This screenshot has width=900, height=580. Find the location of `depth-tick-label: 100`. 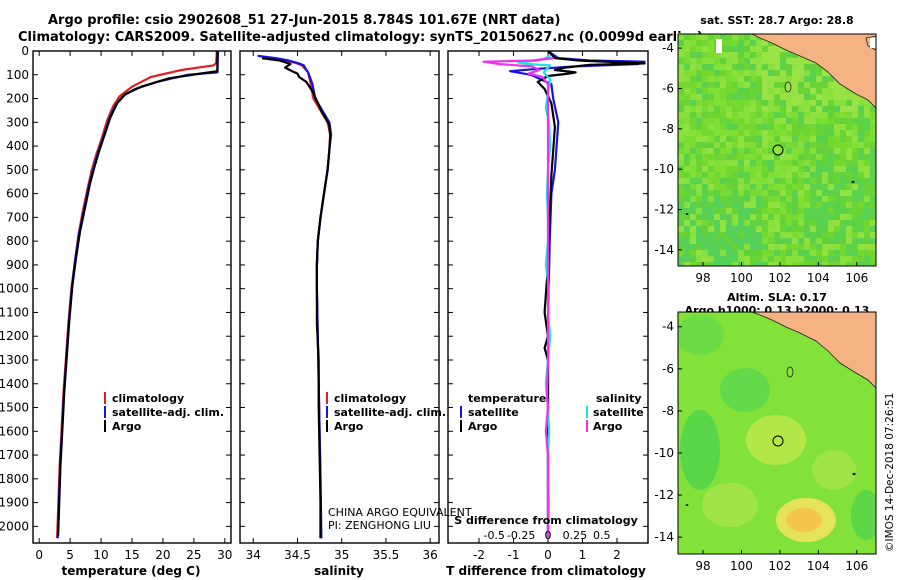

depth-tick-label: 100 is located at coordinates (17, 75).